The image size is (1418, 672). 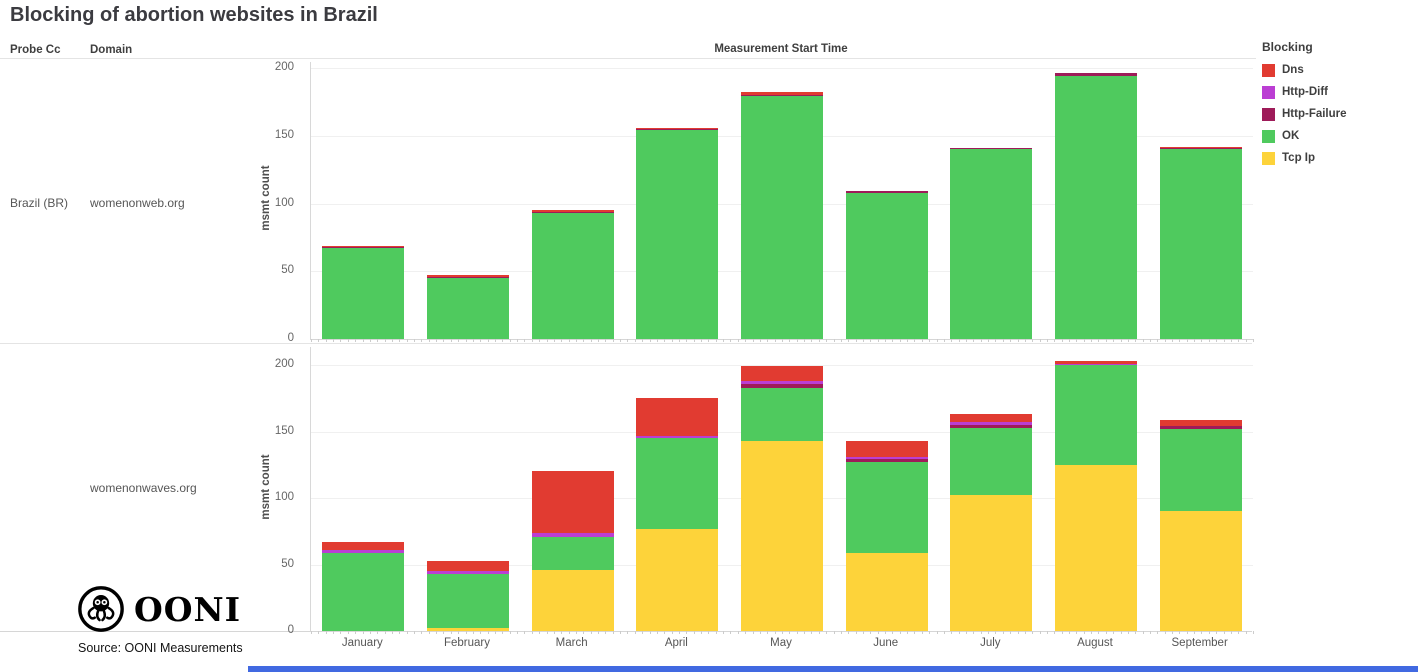 What do you see at coordinates (1337, 114) in the screenshot?
I see `legend-item-http-failure: Http-Failure` at bounding box center [1337, 114].